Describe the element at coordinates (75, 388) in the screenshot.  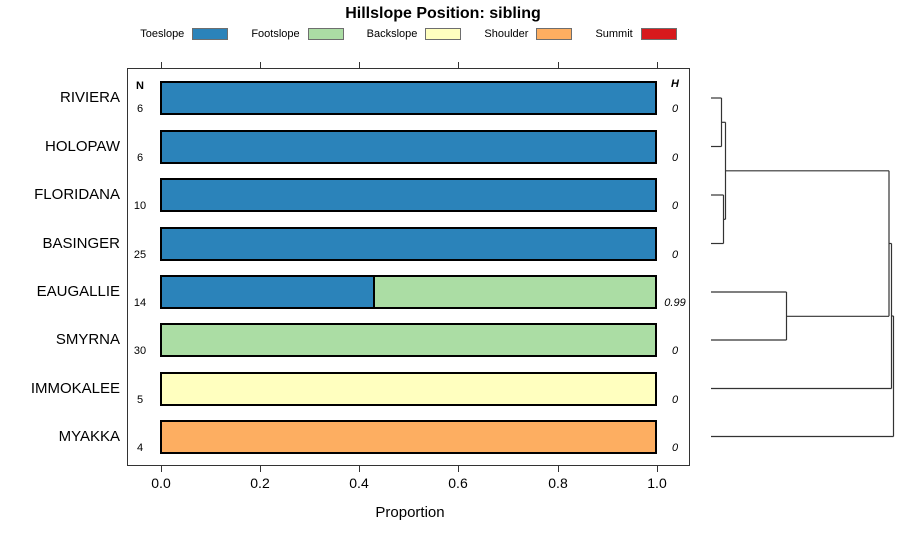
I see `row-label-immokalee: IMMOKALEE` at that location.